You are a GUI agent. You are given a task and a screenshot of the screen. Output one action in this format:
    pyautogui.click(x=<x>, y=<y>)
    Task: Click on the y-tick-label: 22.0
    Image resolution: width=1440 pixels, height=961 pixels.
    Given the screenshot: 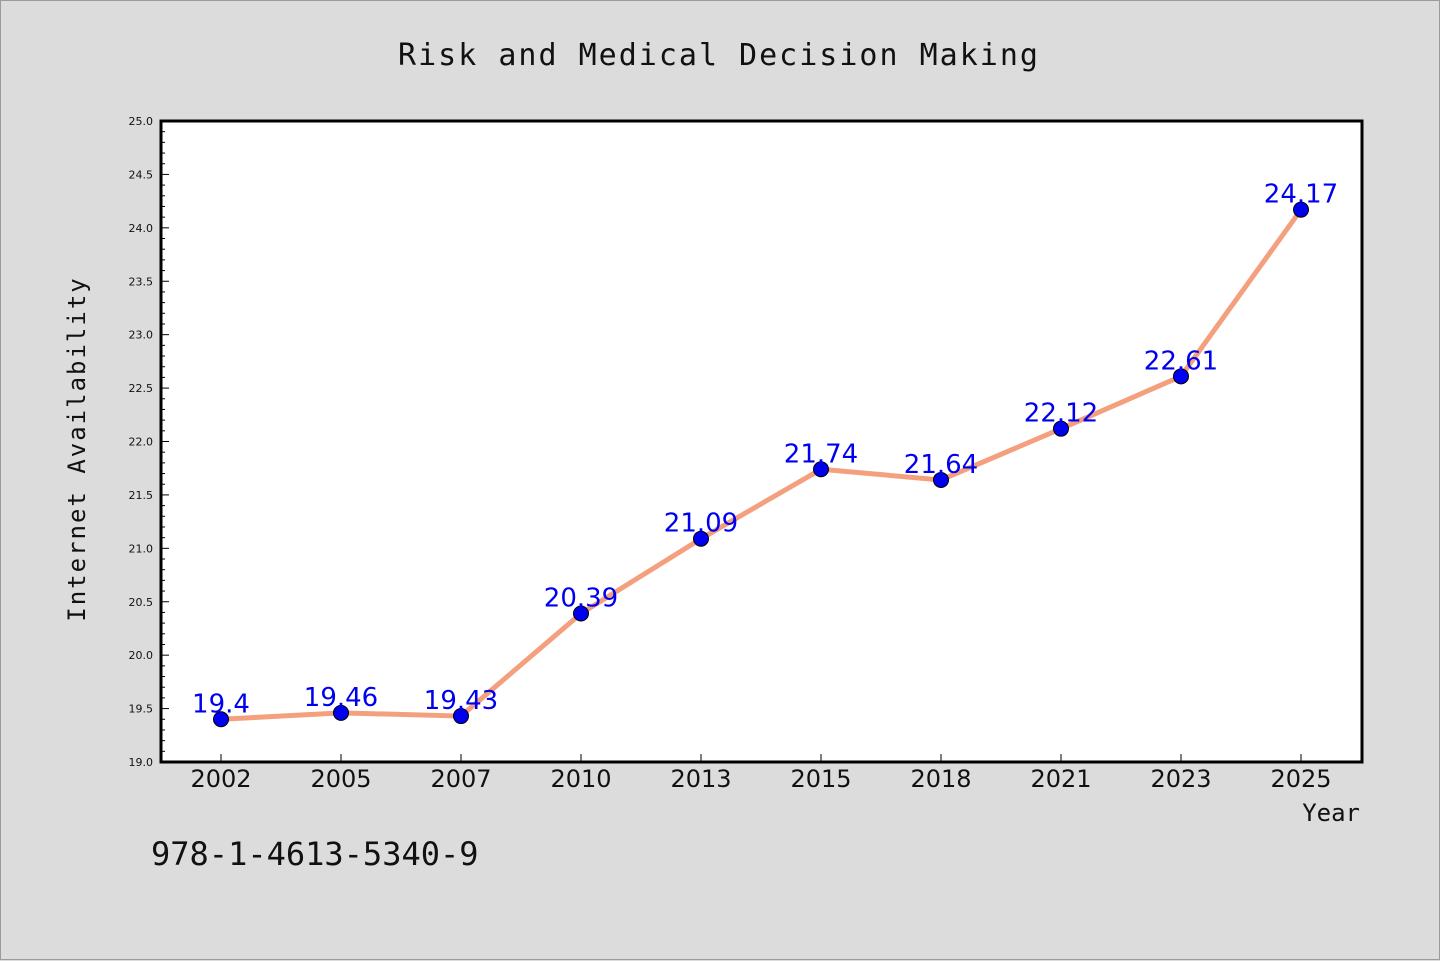 What is the action you would take?
    pyautogui.click(x=141, y=442)
    